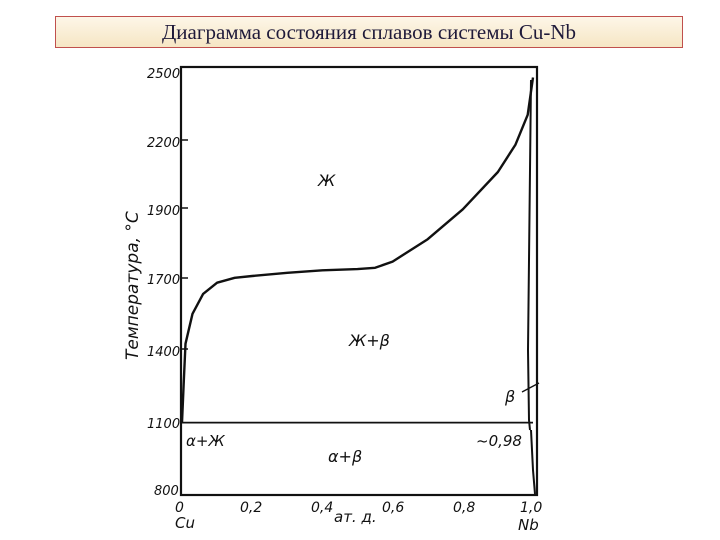 The width and height of the screenshot is (720, 540). What do you see at coordinates (509, 396) in the screenshot?
I see `region-beta: β` at bounding box center [509, 396].